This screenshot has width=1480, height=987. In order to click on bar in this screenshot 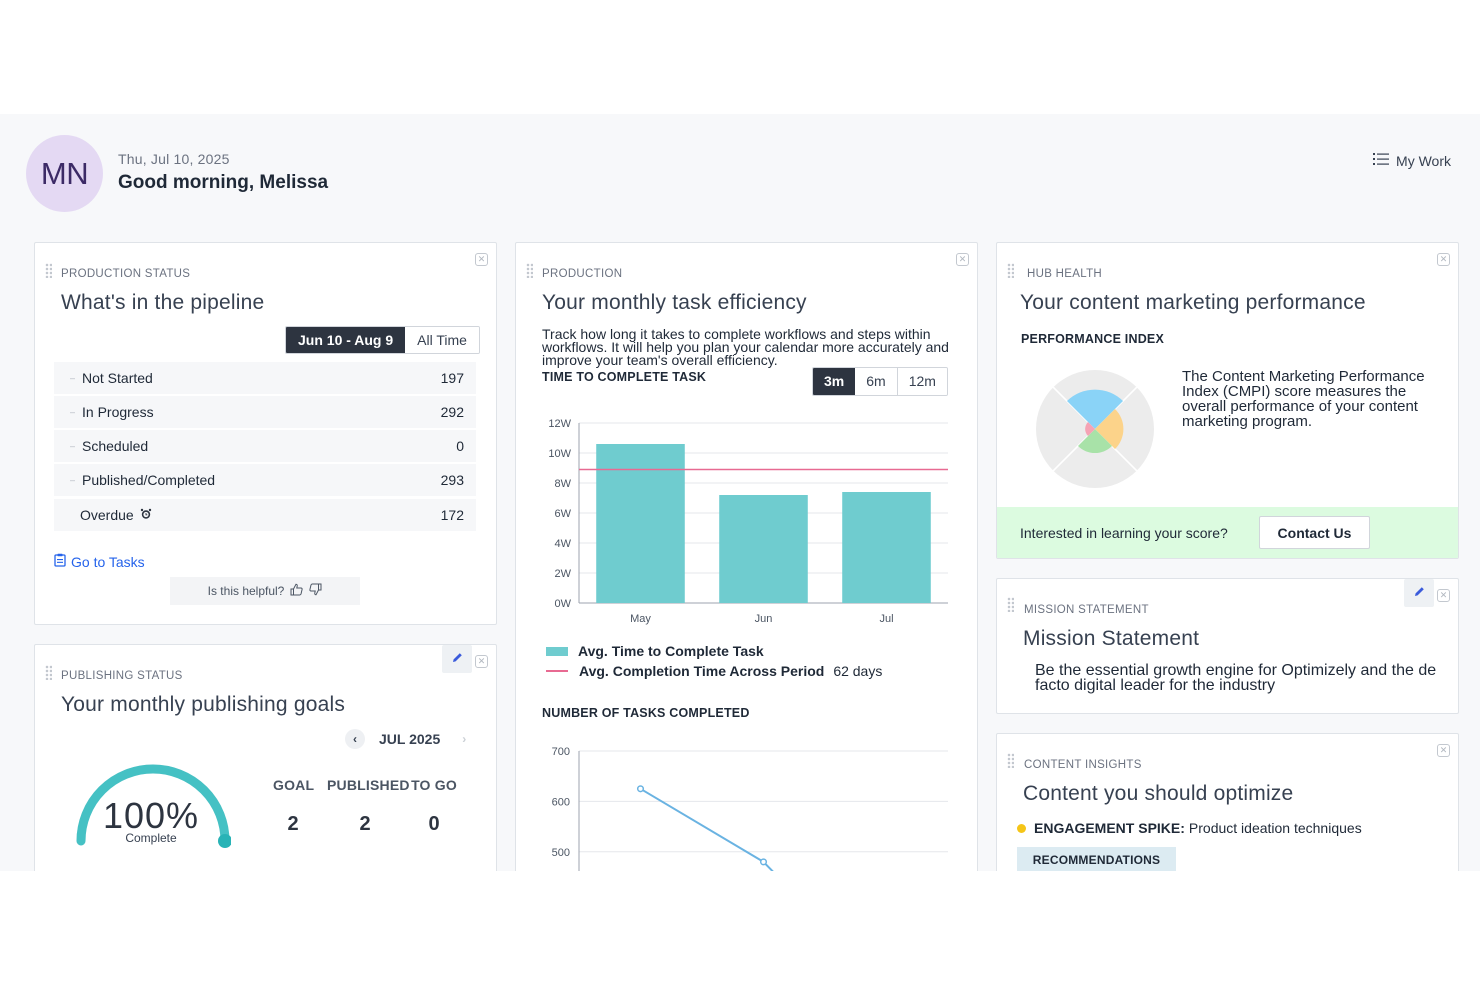, I will do `click(886, 547)`.